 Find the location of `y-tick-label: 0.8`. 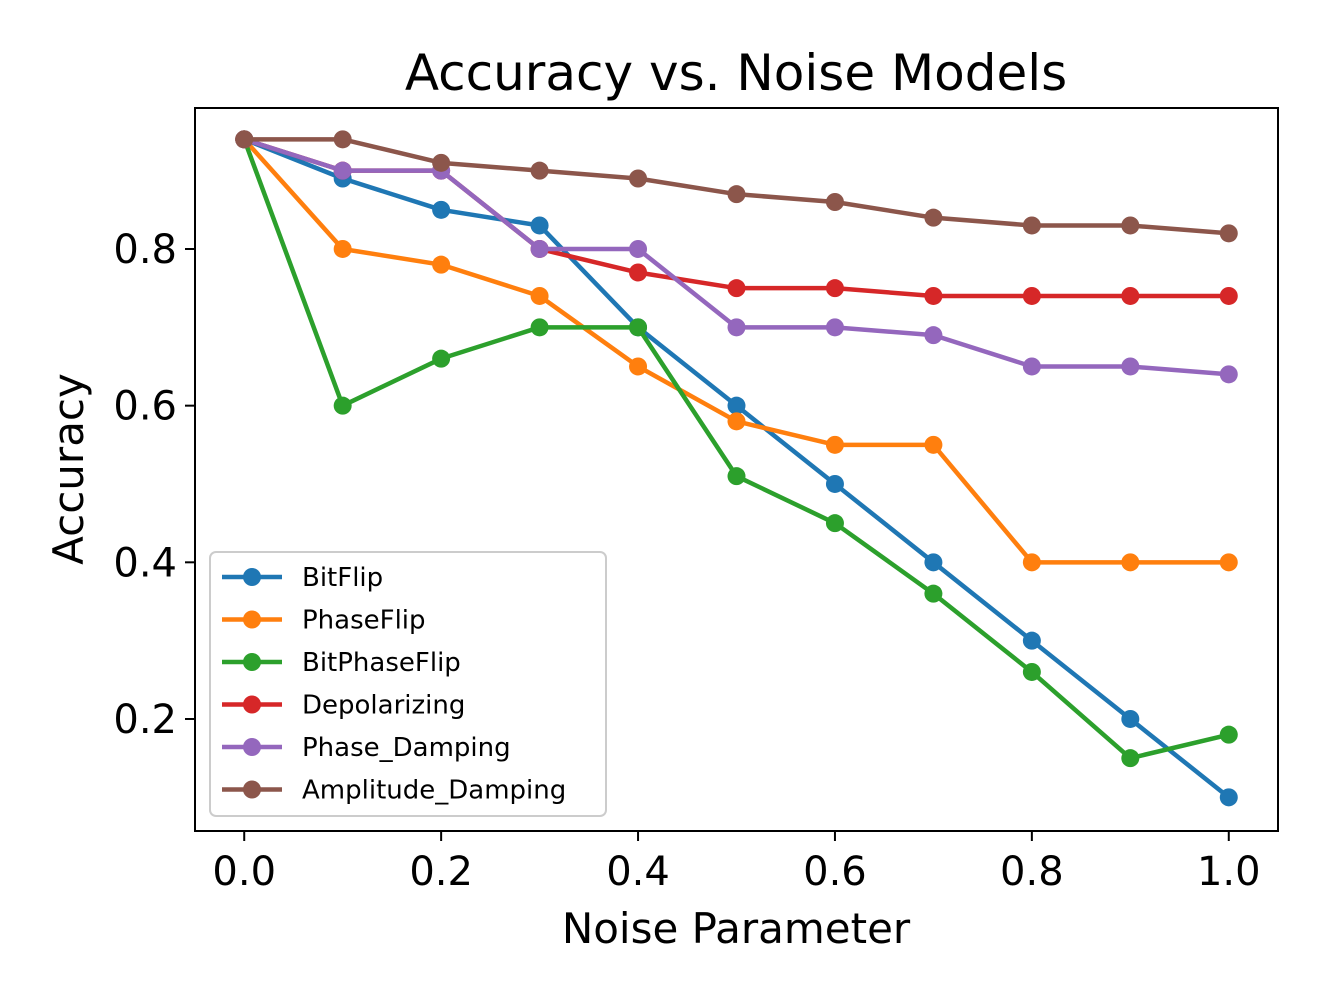

y-tick-label: 0.8 is located at coordinates (145, 250).